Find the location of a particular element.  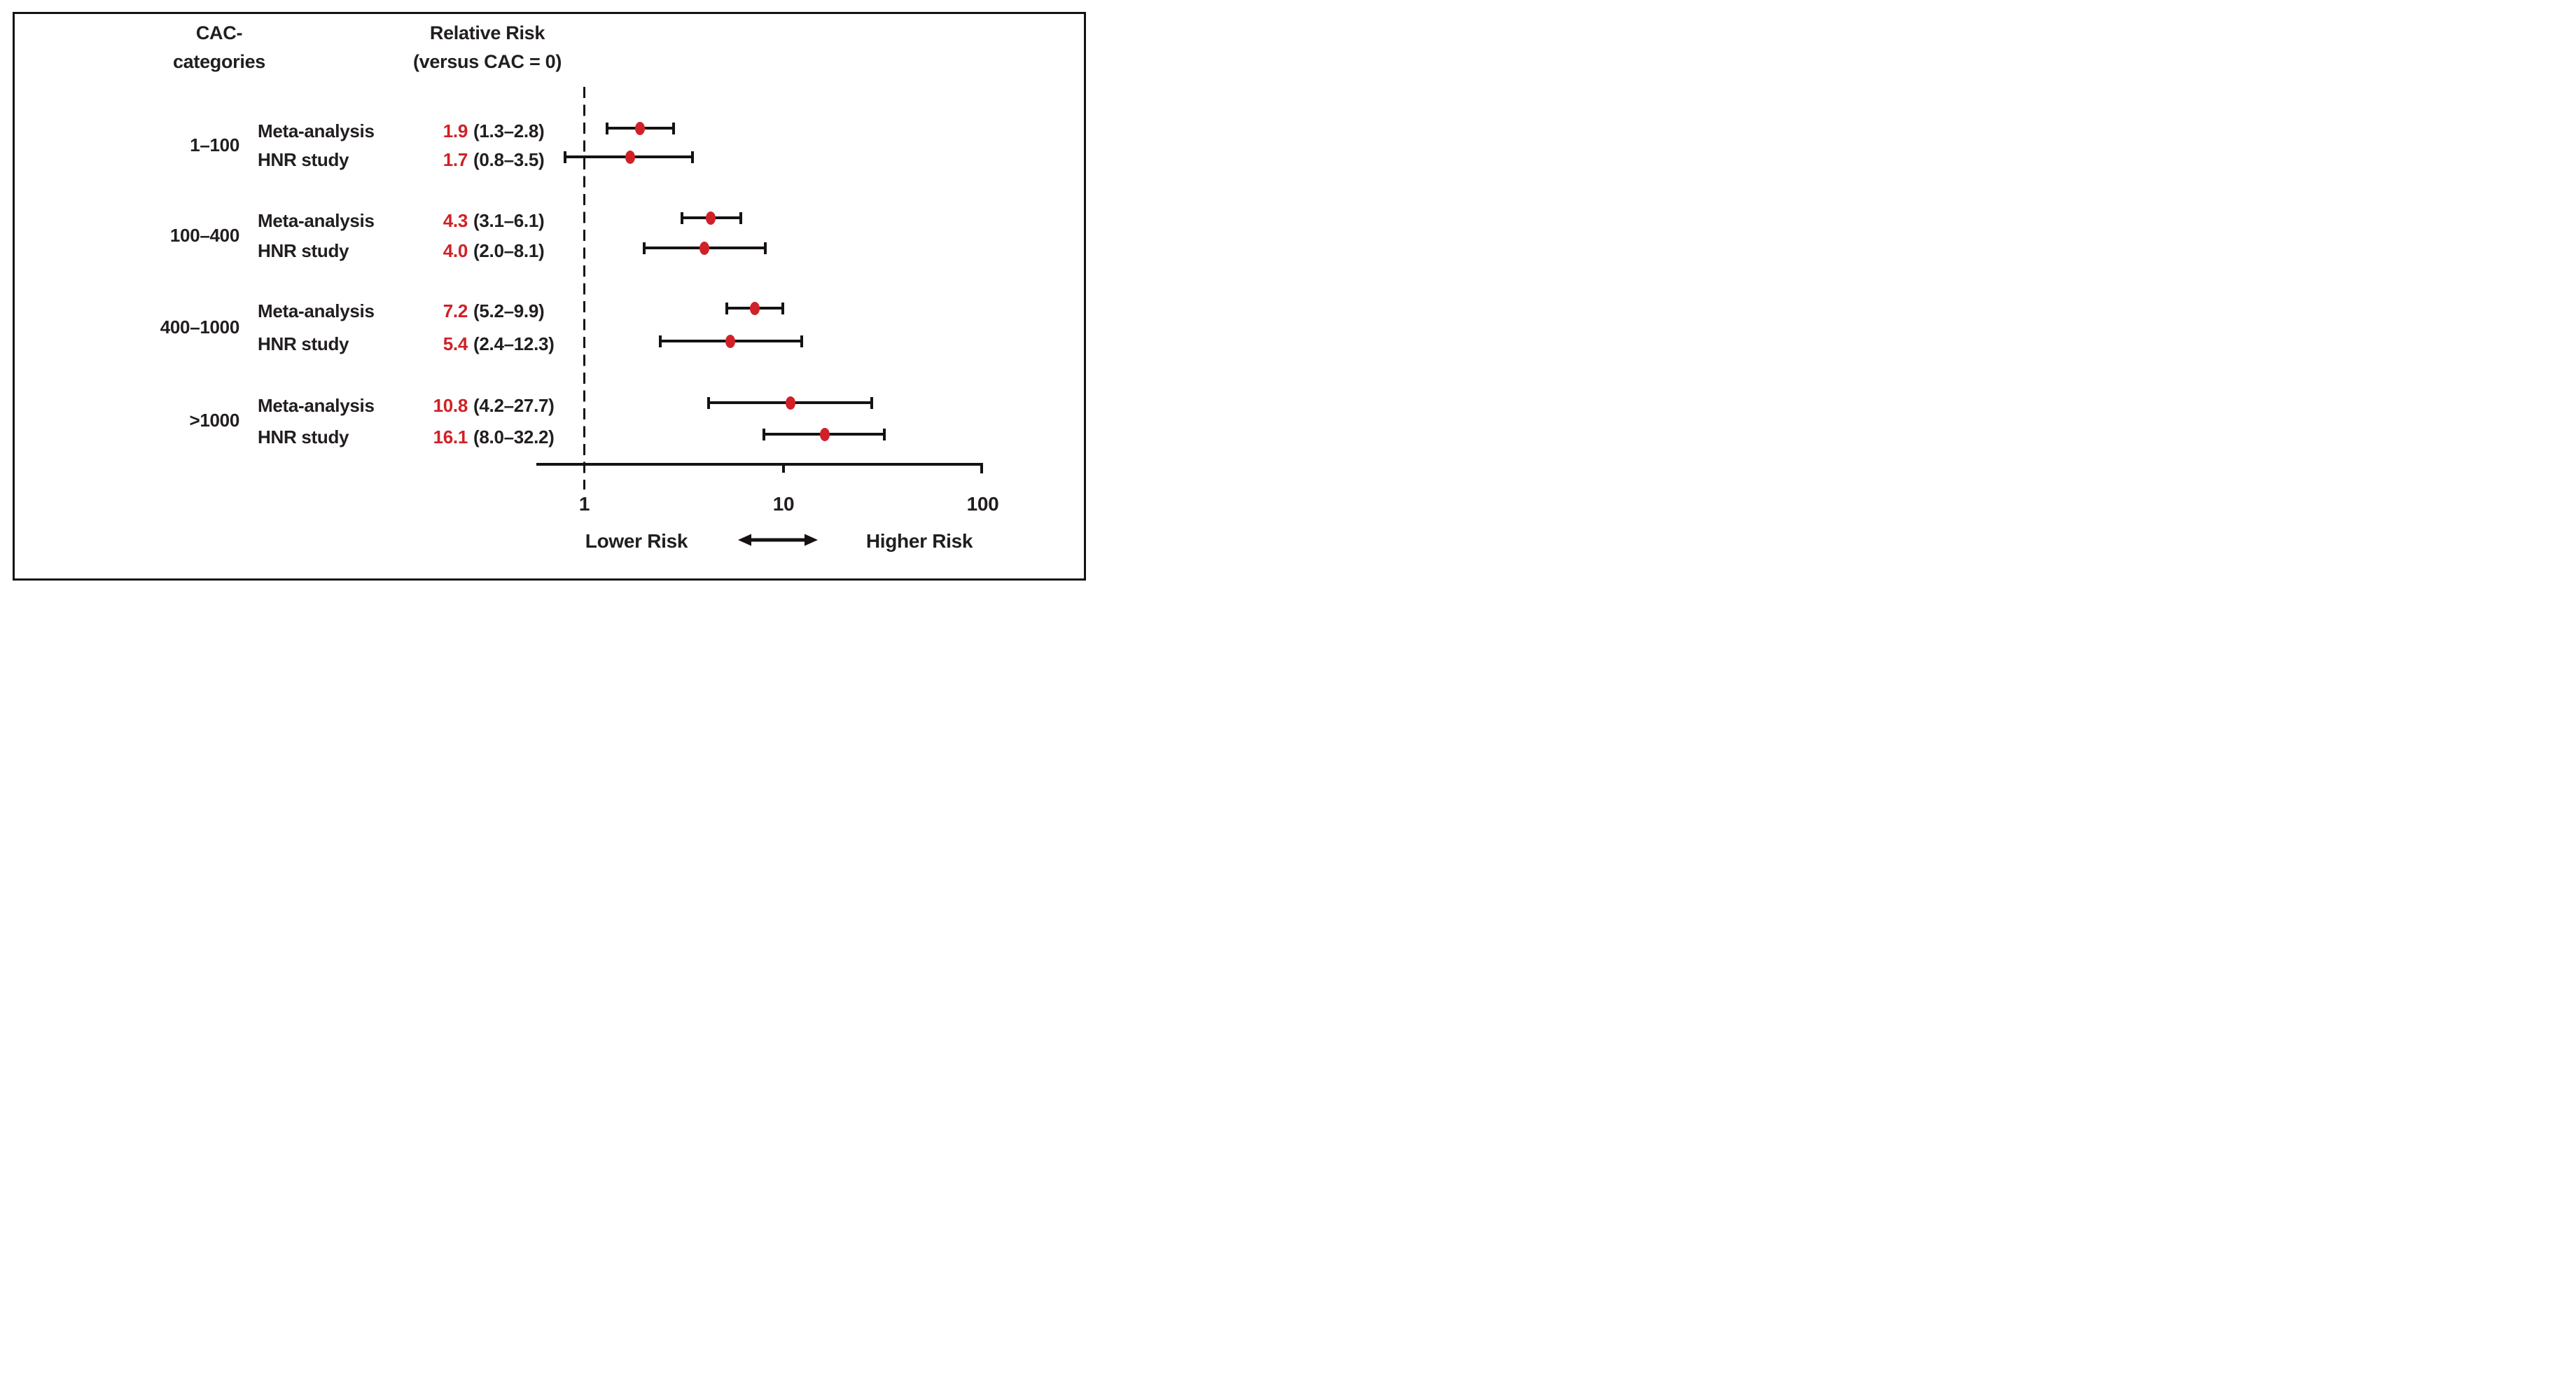

x-axis-tick-label-1: 1 is located at coordinates (584, 504).